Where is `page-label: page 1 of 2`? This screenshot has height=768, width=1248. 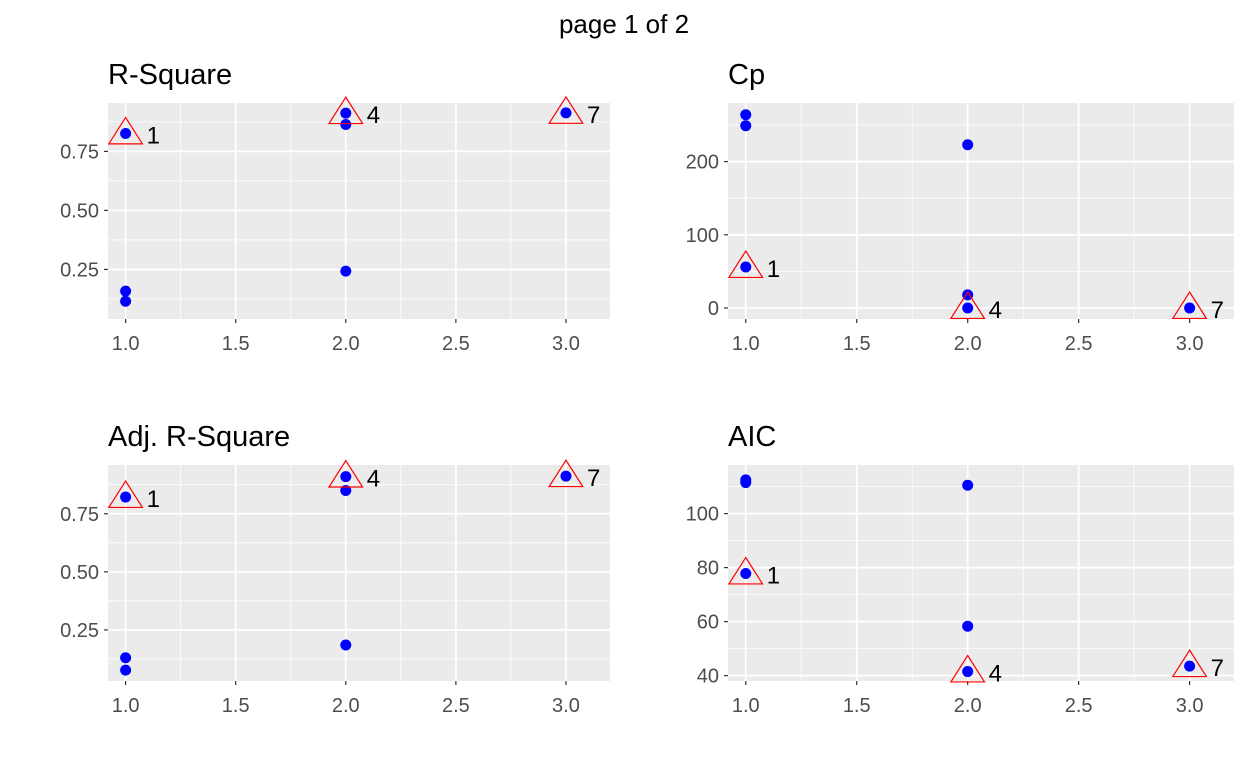 page-label: page 1 of 2 is located at coordinates (624, 24).